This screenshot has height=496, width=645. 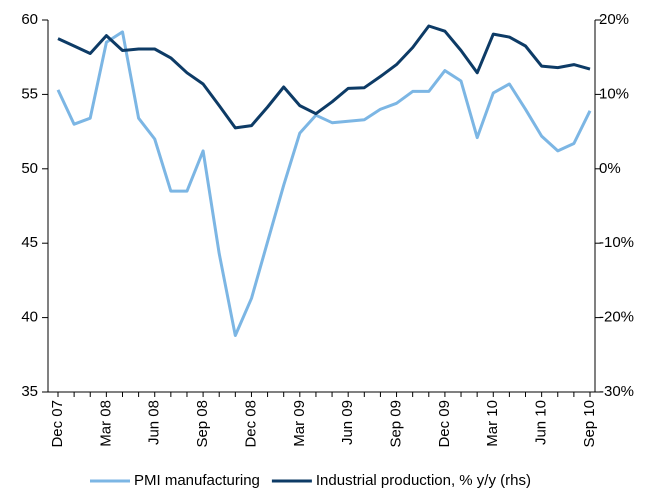 I want to click on x-tick-label: Jun 10, so click(x=541, y=422).